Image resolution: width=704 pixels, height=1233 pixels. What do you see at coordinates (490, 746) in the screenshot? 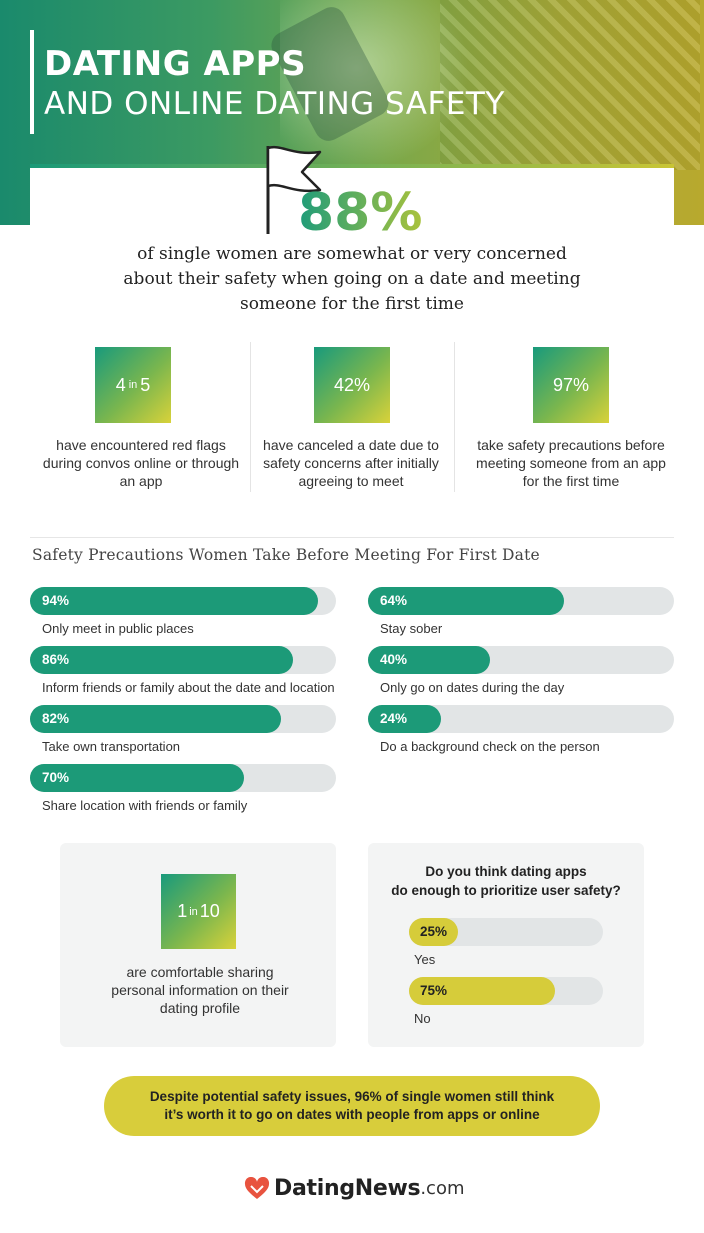
I see `precaution-label: Do a background check on the person` at bounding box center [490, 746].